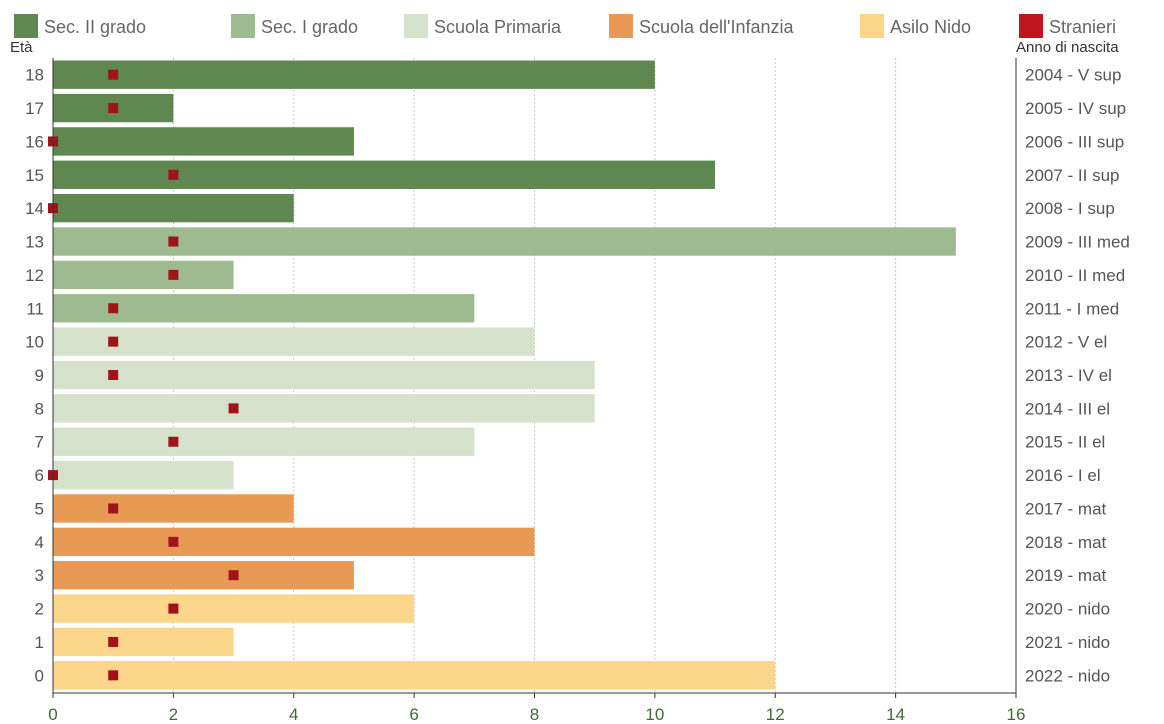 This screenshot has width=1164, height=724. What do you see at coordinates (1077, 242) in the screenshot?
I see `birth-year-label: 2009 - III med` at bounding box center [1077, 242].